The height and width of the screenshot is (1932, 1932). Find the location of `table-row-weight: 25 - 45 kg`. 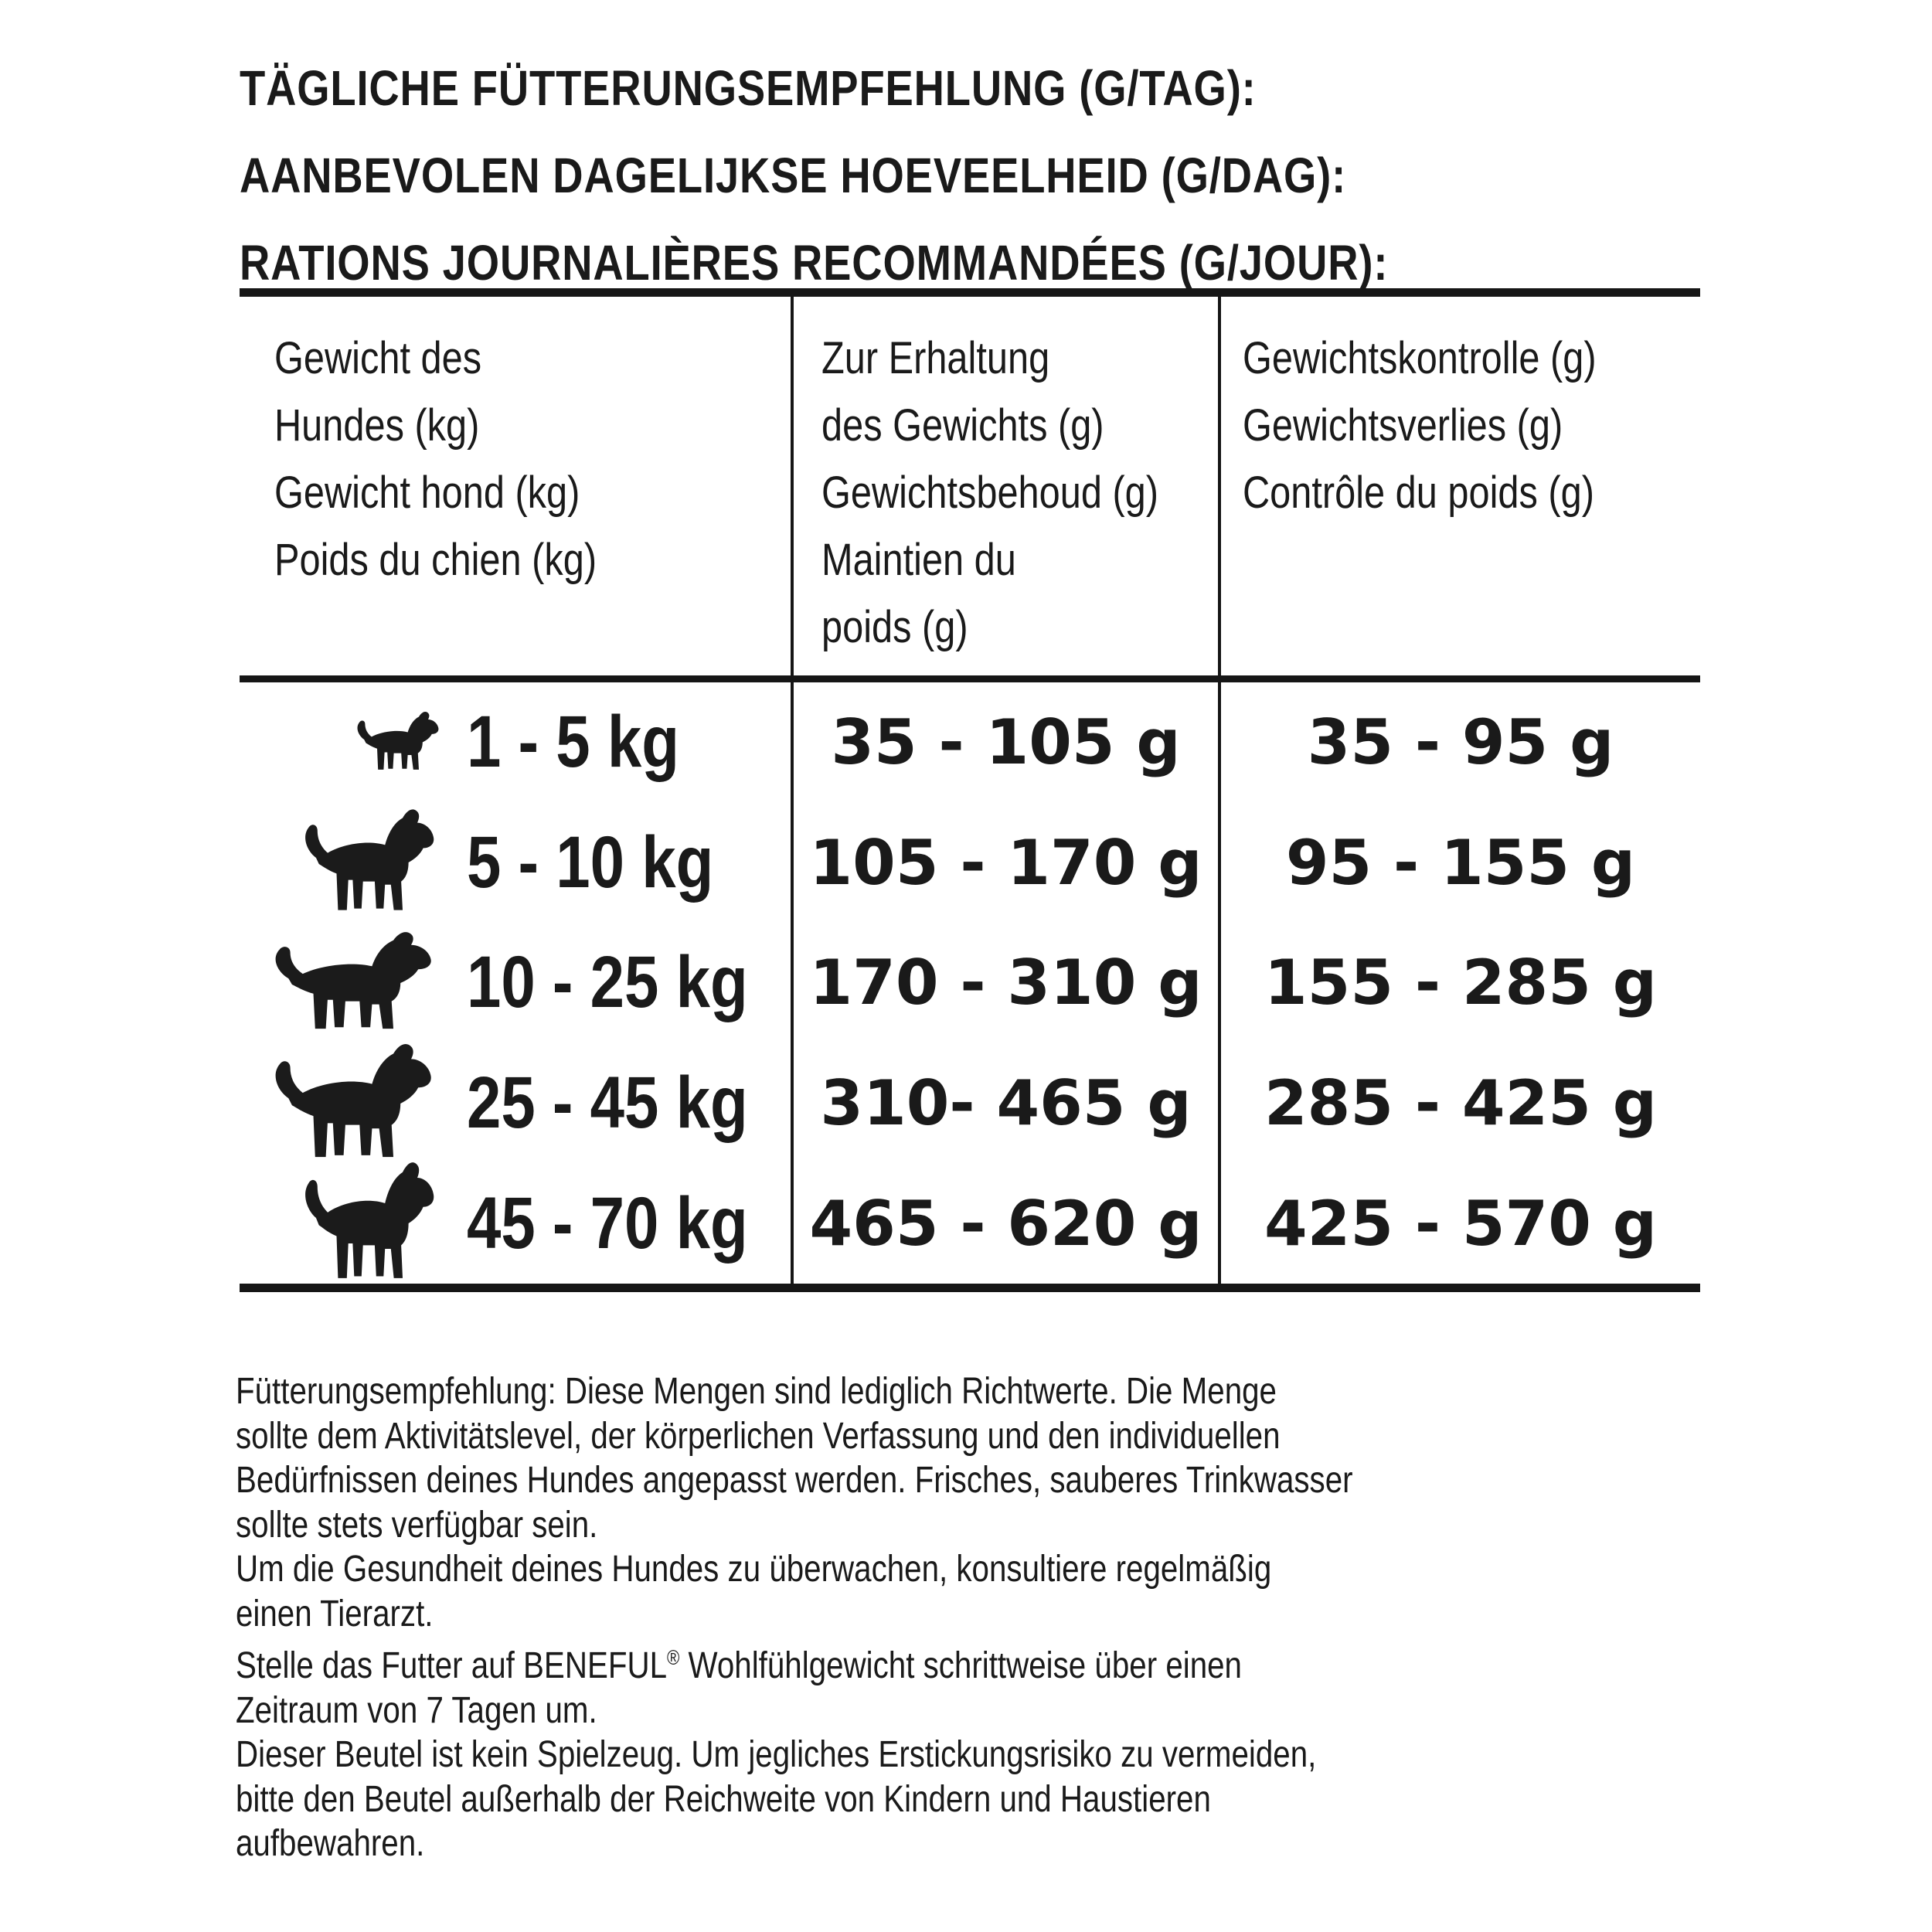

table-row-weight: 25 - 45 kg is located at coordinates (515, 1104).